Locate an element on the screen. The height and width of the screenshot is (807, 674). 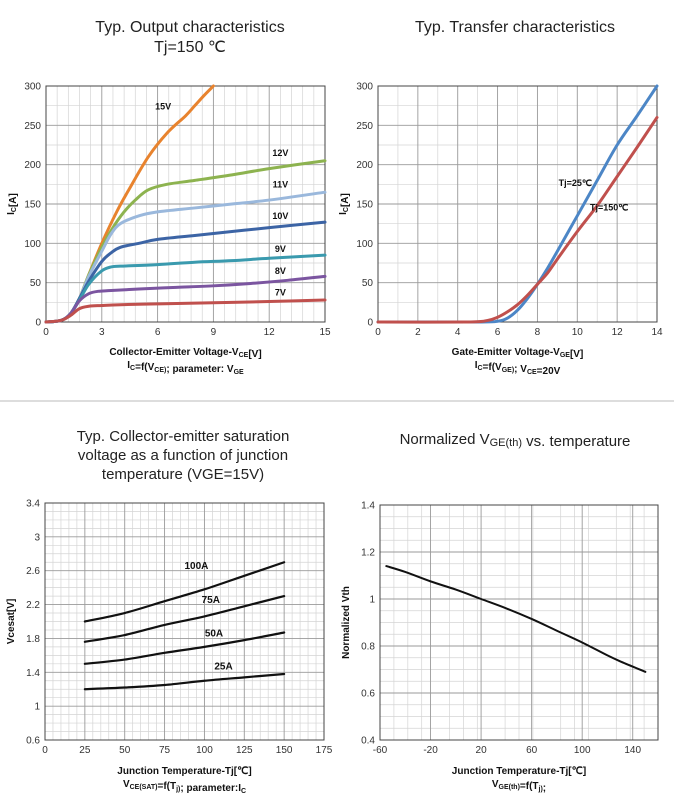
series-label: 50A is located at coordinates (214, 634).